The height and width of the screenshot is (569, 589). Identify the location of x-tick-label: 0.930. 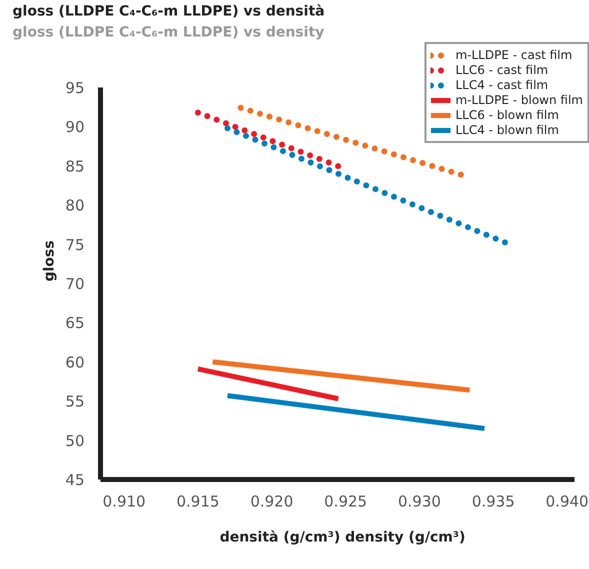
(419, 501).